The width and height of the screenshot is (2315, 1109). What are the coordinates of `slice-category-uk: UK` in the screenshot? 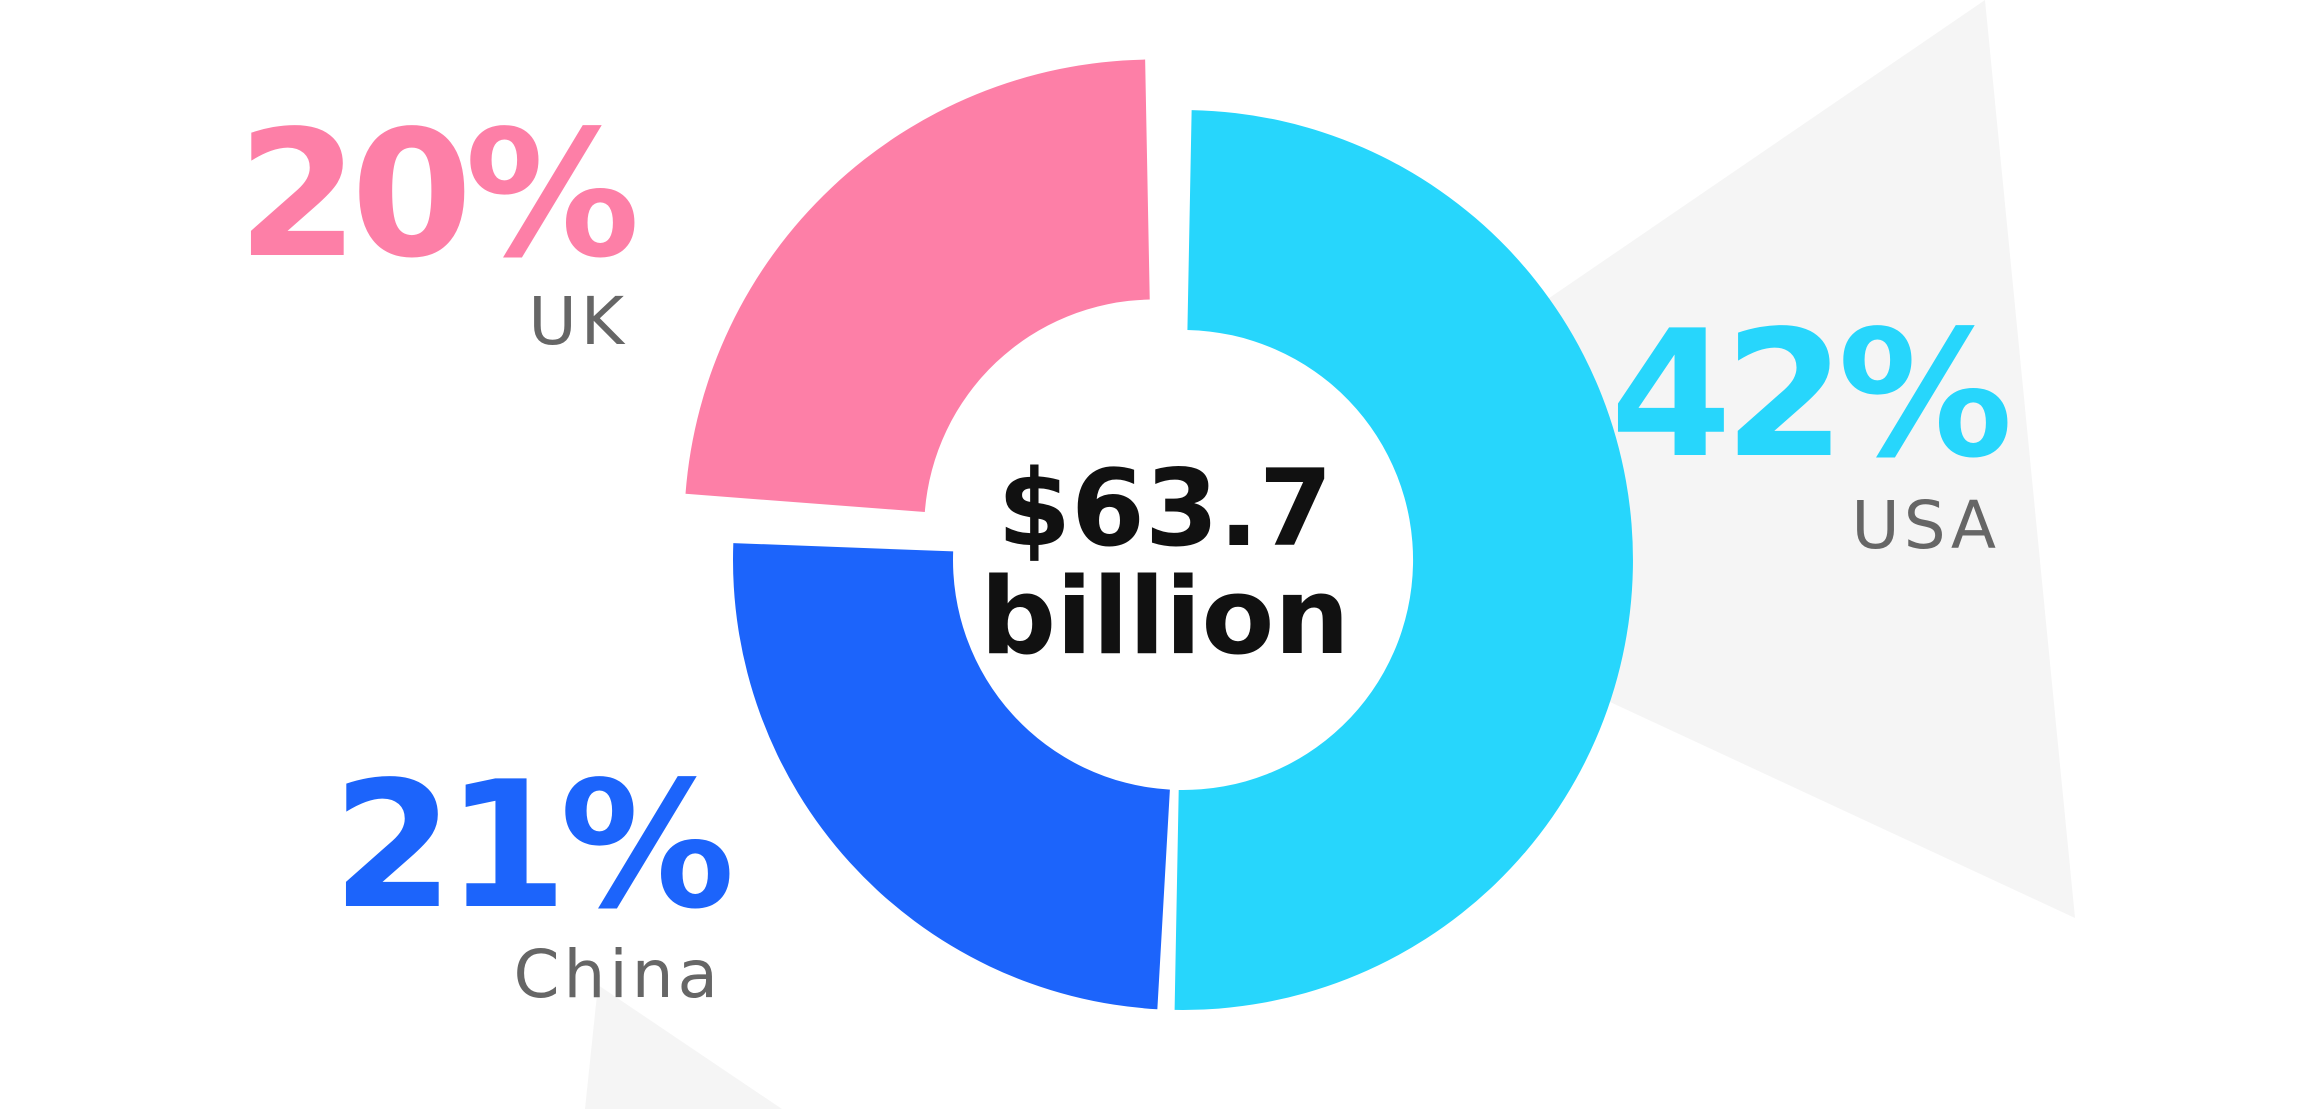 It's located at (578, 321).